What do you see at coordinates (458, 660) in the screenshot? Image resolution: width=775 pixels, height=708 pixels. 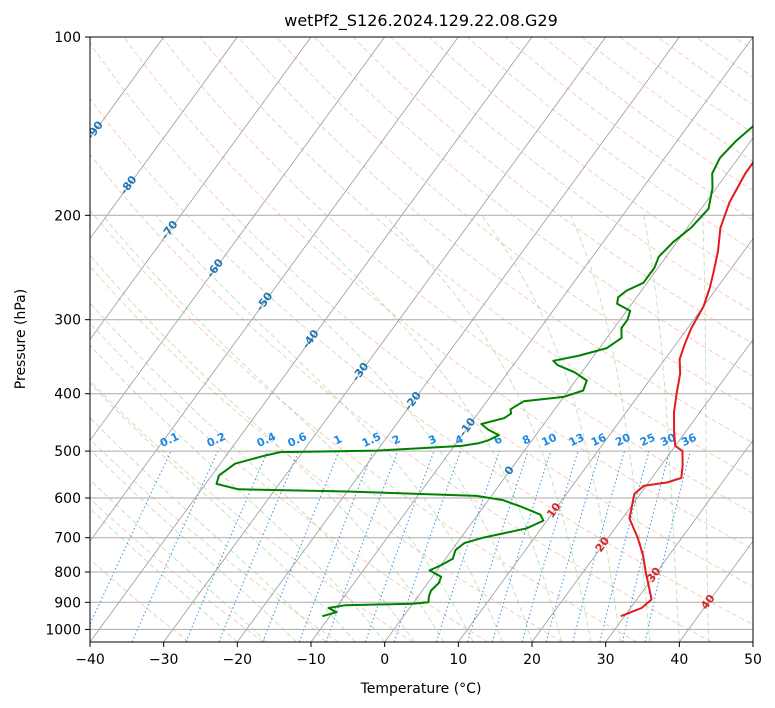 I see `x-tick-label: 10` at bounding box center [458, 660].